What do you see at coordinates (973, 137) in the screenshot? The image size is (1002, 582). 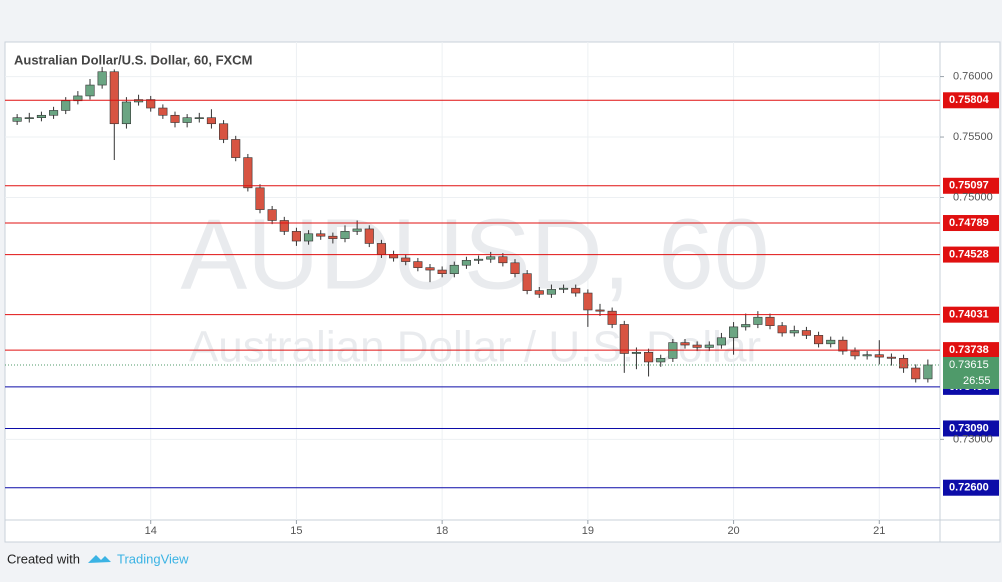 I see `y-tick-label: 0.75500` at bounding box center [973, 137].